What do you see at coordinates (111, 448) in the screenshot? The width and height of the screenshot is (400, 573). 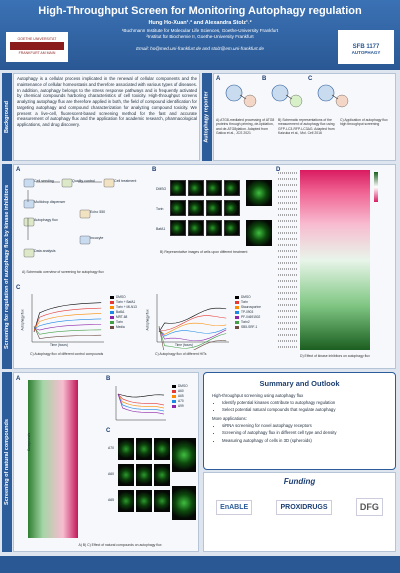 I see `row-label: A70` at bounding box center [111, 448].